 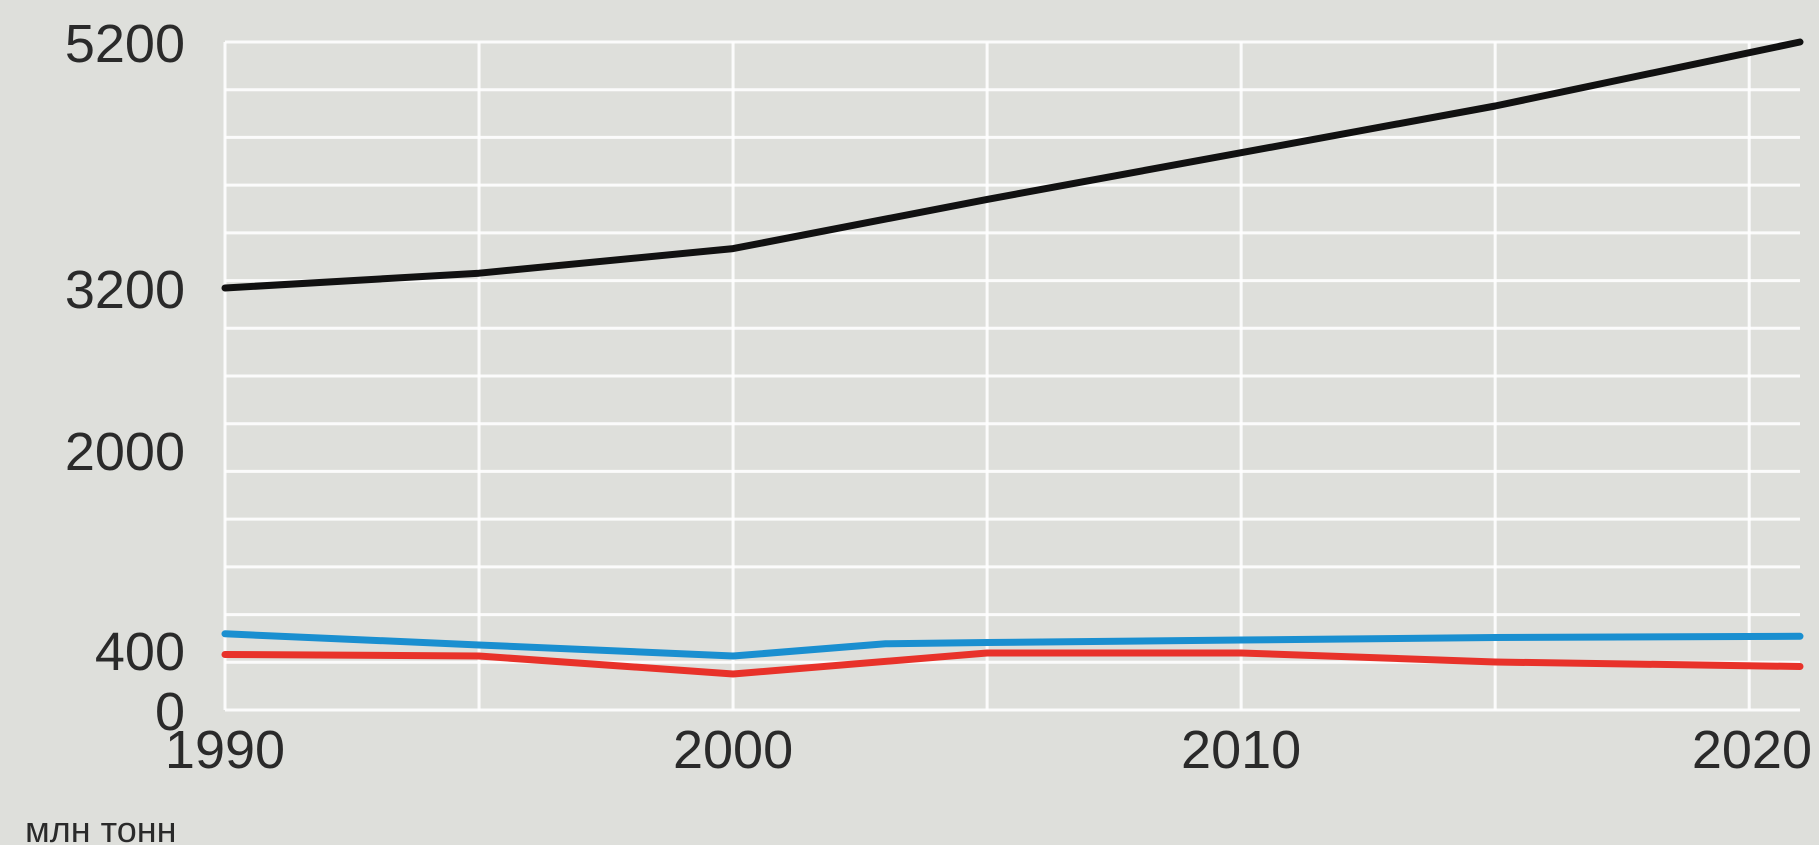 What do you see at coordinates (101, 827) in the screenshot?
I see `unit-label: млн тонн` at bounding box center [101, 827].